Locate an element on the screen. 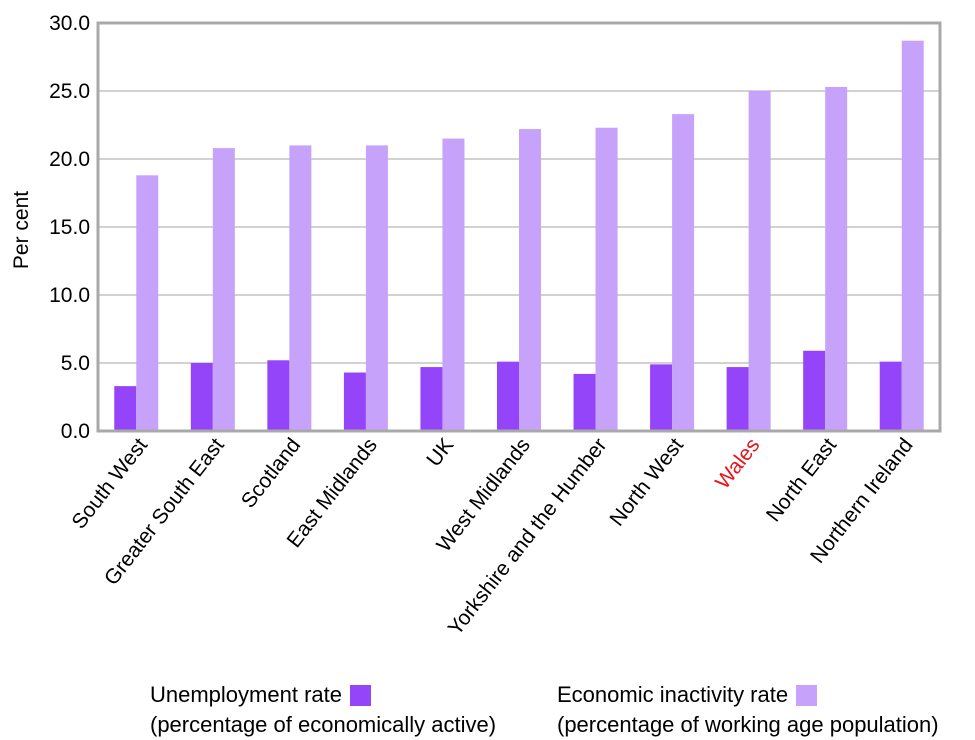 This screenshot has height=740, width=975. bar-inactivity-scotland is located at coordinates (300, 288).